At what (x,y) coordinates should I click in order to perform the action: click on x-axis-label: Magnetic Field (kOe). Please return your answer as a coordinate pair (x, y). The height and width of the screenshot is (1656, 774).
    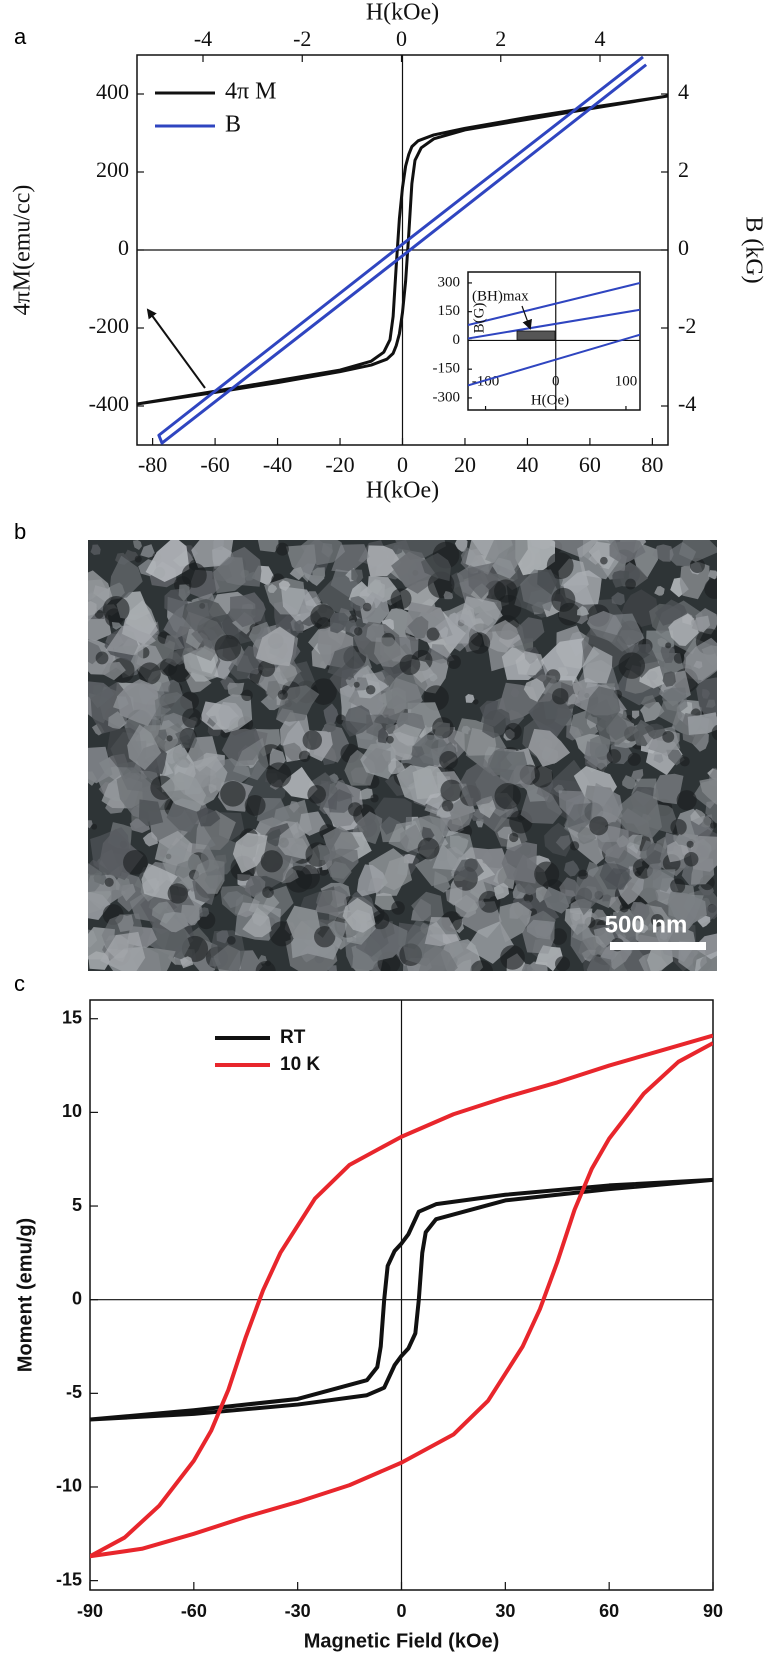
    Looking at the image, I should click on (402, 1641).